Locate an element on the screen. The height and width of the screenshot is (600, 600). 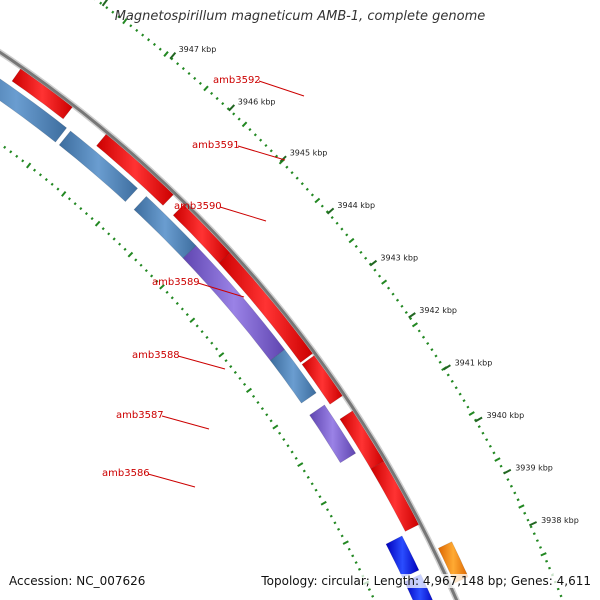
kbp-tick-label: 3946 kbp is located at coordinates (257, 101).